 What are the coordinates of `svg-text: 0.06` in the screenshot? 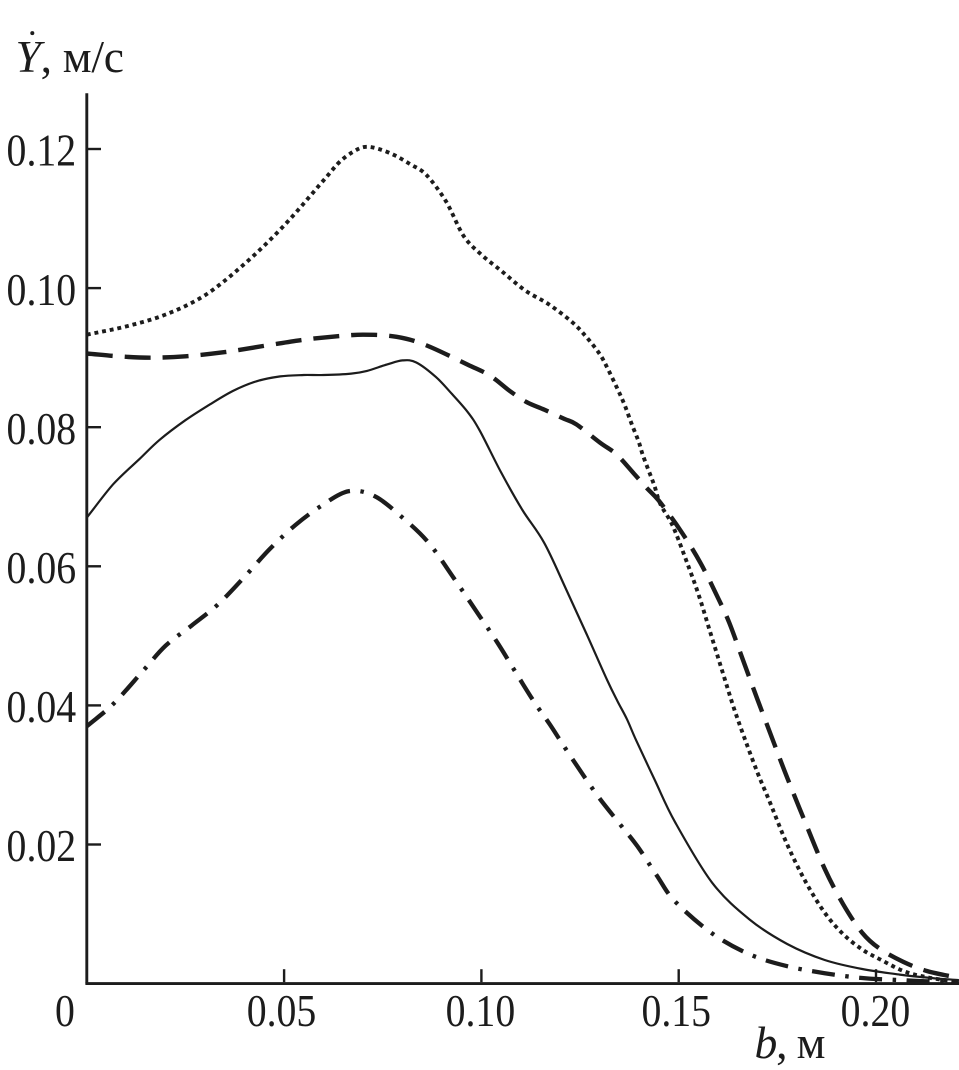 It's located at (42, 569).